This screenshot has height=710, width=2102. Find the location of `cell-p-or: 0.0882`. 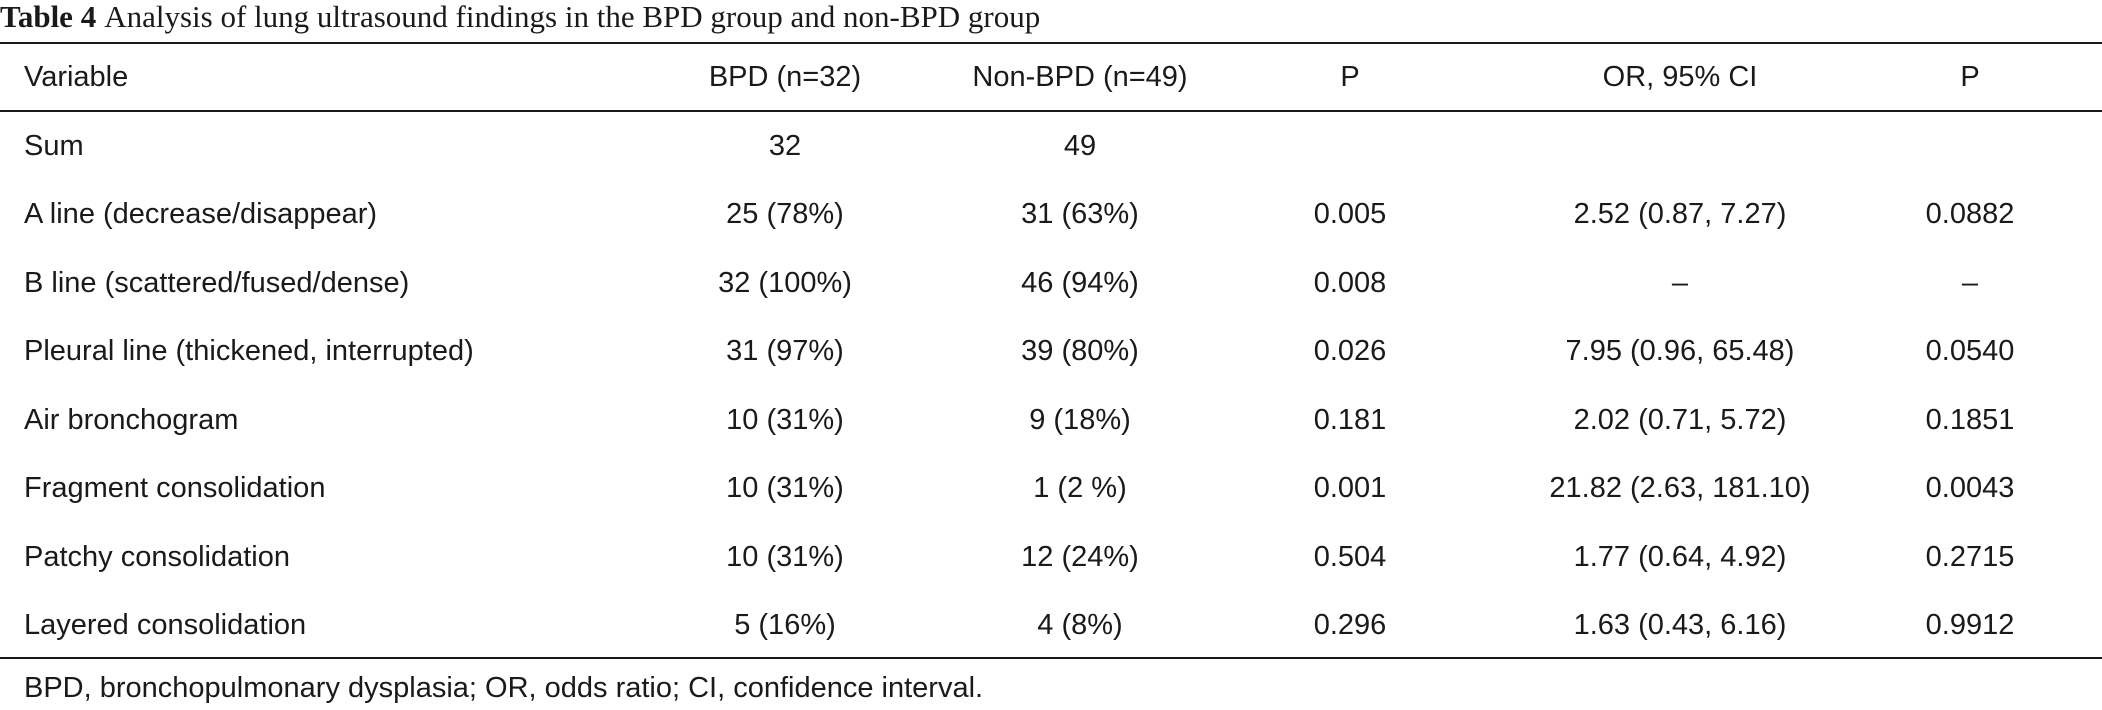

cell-p-or: 0.0882 is located at coordinates (1970, 214).